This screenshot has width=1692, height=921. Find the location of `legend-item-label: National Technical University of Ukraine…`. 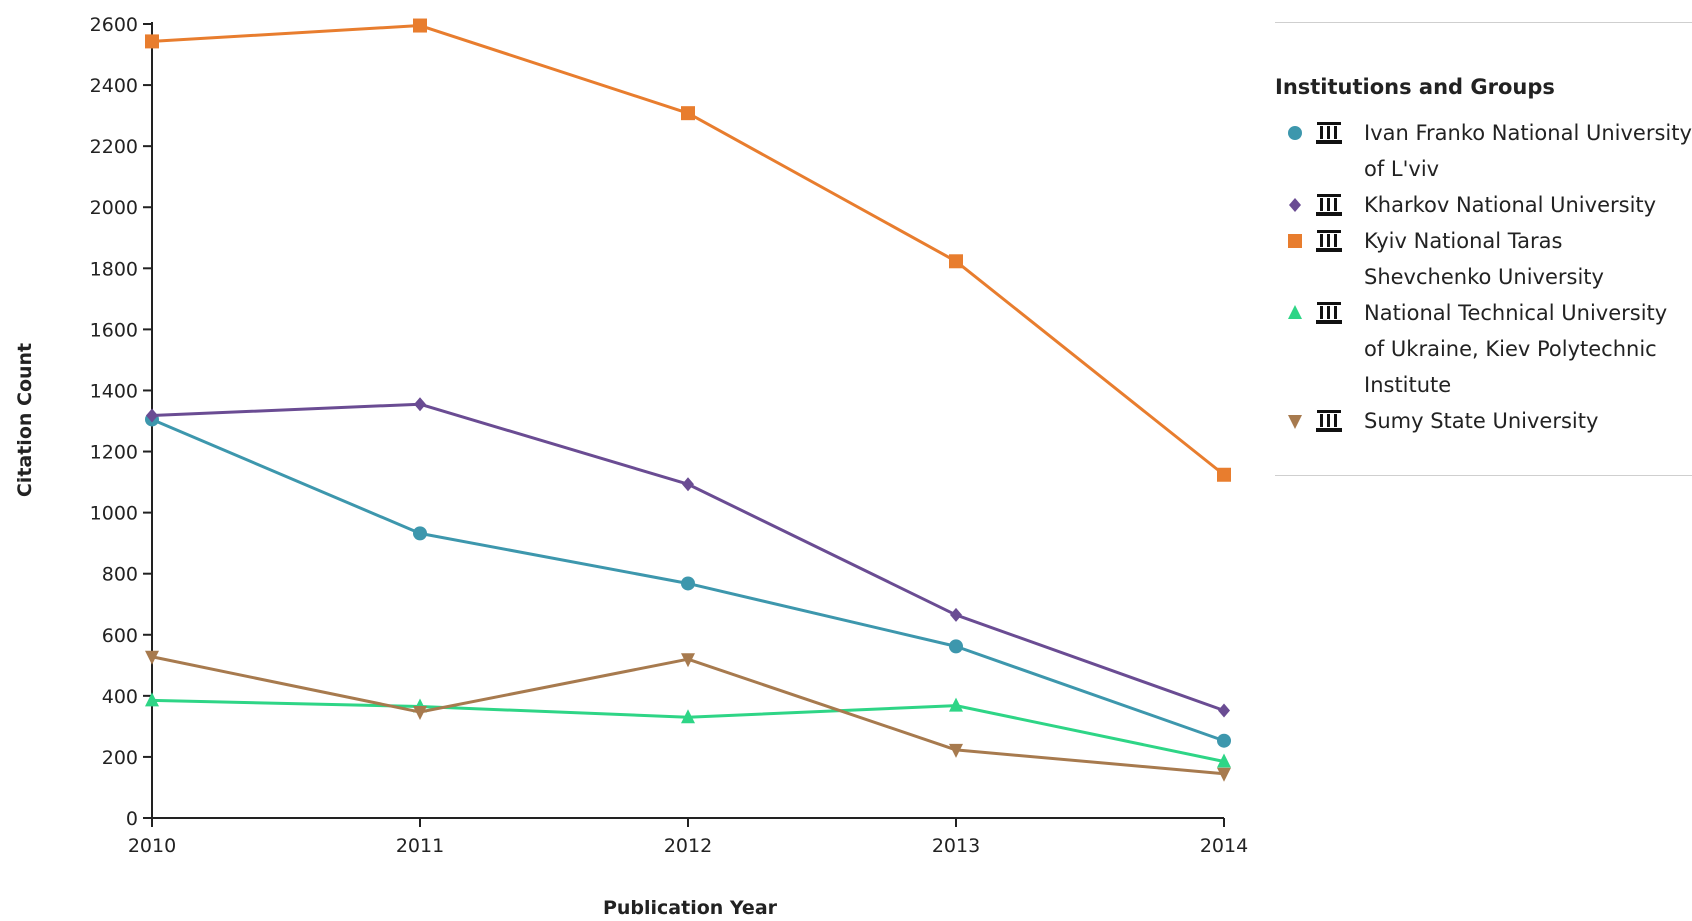

legend-item-label: National Technical University of Ukraine… is located at coordinates (1516, 349).